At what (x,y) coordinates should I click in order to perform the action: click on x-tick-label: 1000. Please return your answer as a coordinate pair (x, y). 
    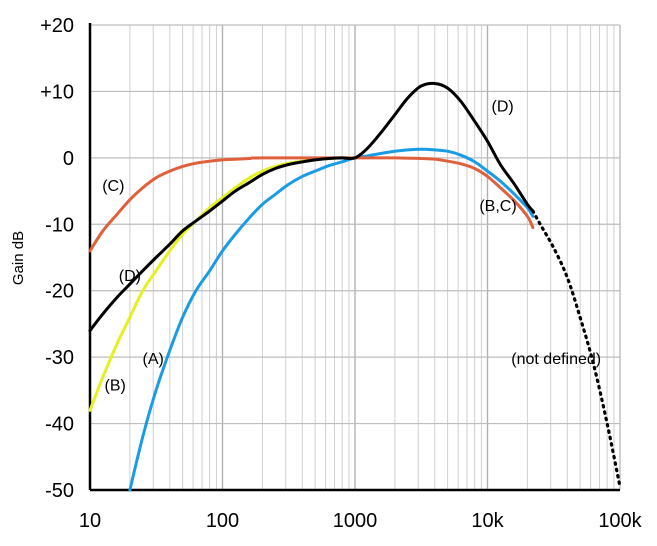
    Looking at the image, I should click on (355, 521).